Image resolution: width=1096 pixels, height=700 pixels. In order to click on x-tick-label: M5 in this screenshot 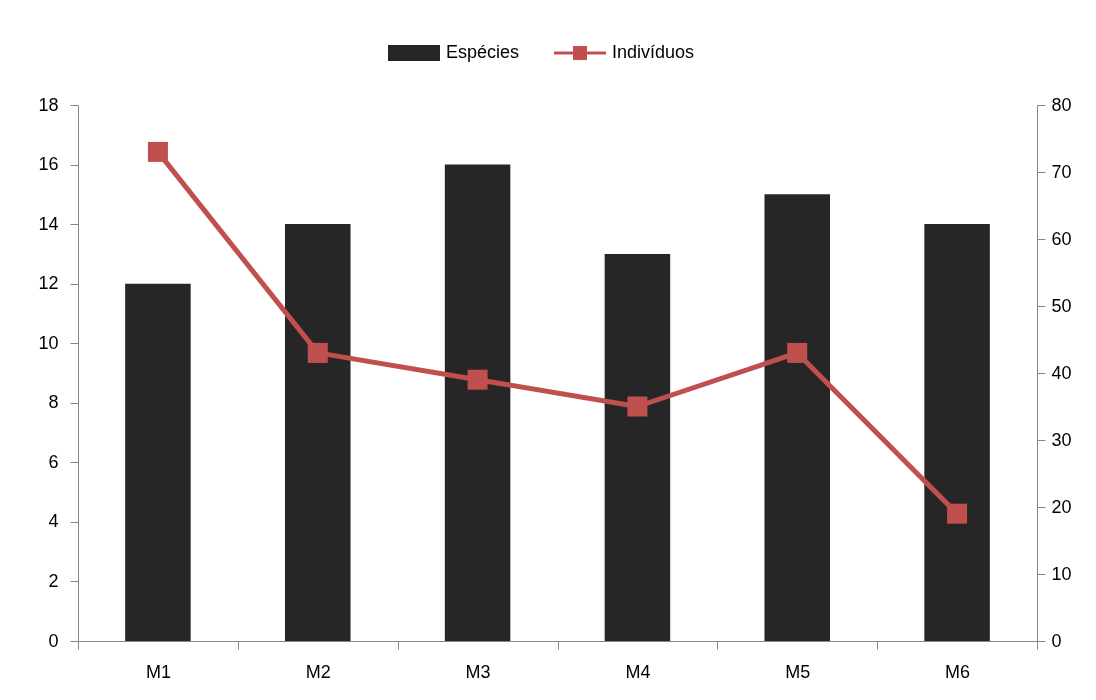, I will do `click(798, 671)`.